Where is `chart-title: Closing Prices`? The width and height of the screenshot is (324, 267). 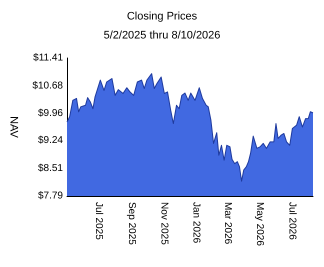
chart-title: Closing Prices is located at coordinates (162, 16).